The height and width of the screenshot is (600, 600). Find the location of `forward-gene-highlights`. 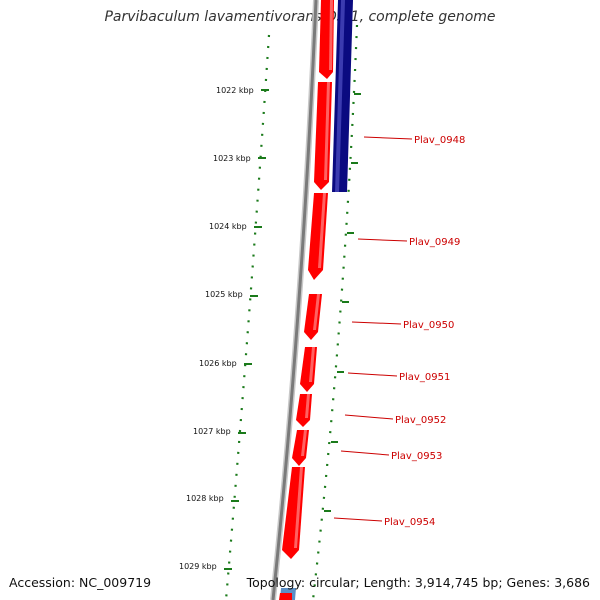

forward-gene-highlights is located at coordinates (313, 274).